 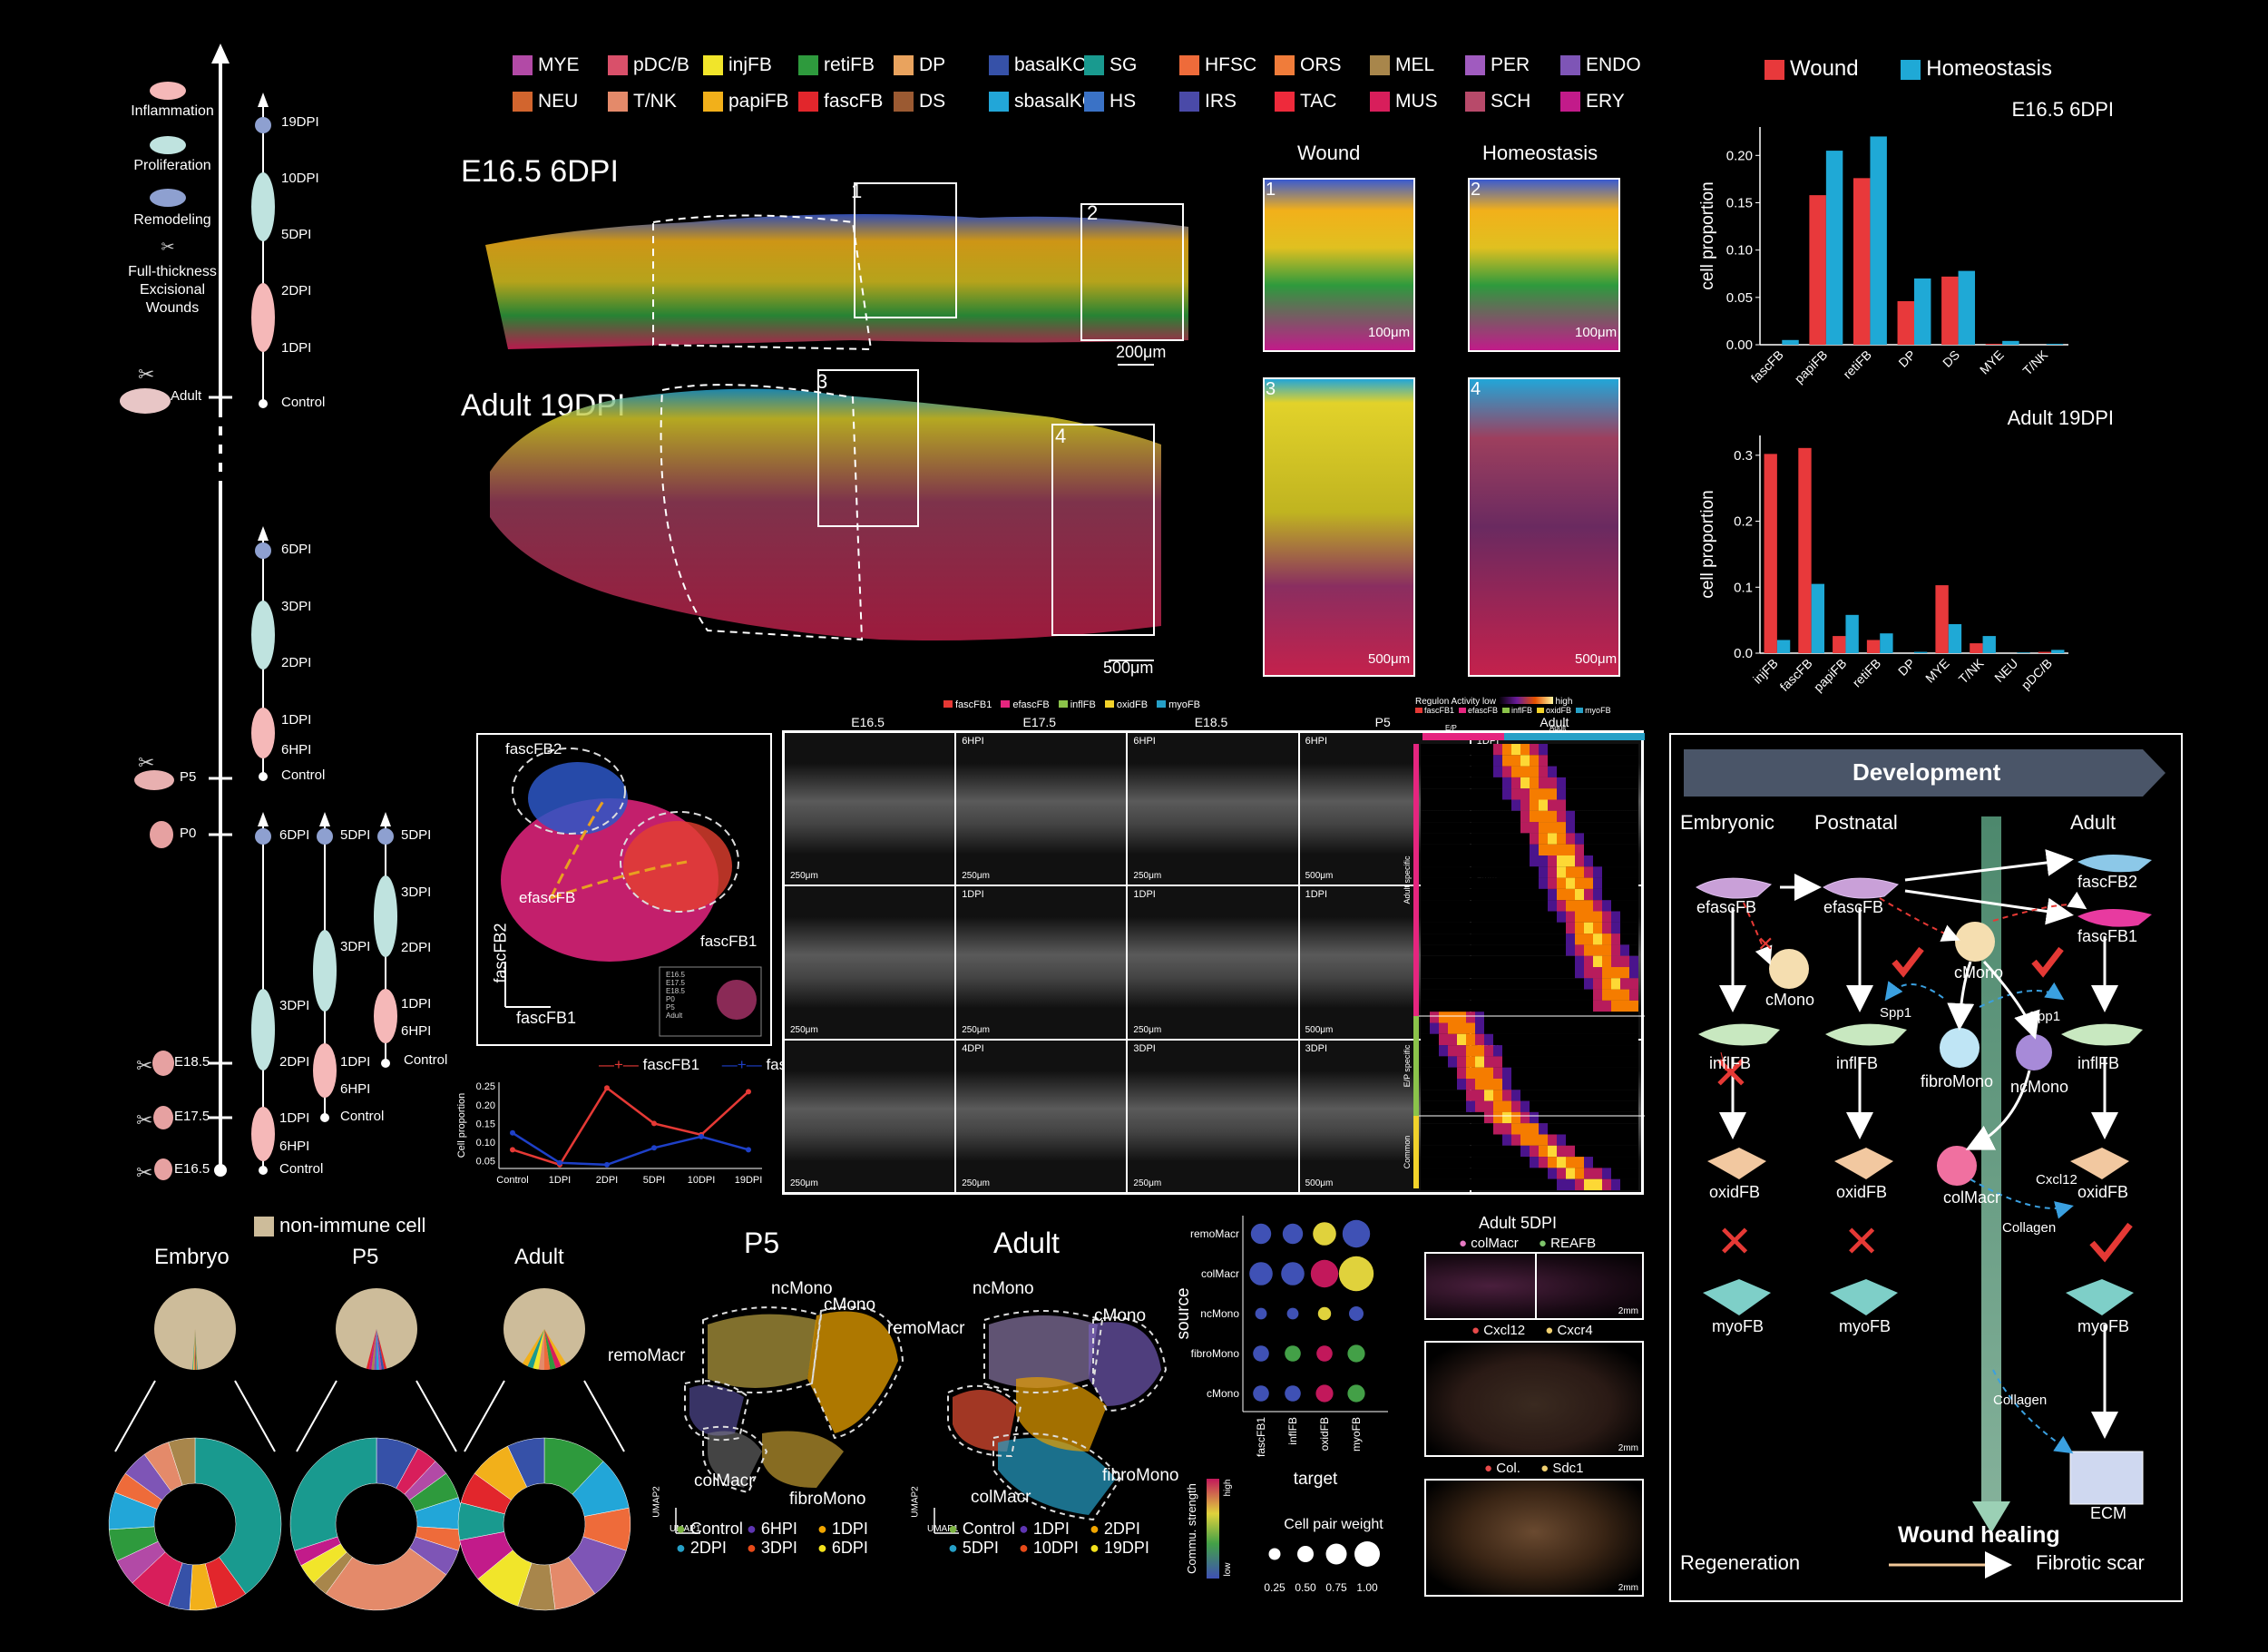 What do you see at coordinates (547, 897) in the screenshot?
I see `umap-label-efascfb: efascFB` at bounding box center [547, 897].